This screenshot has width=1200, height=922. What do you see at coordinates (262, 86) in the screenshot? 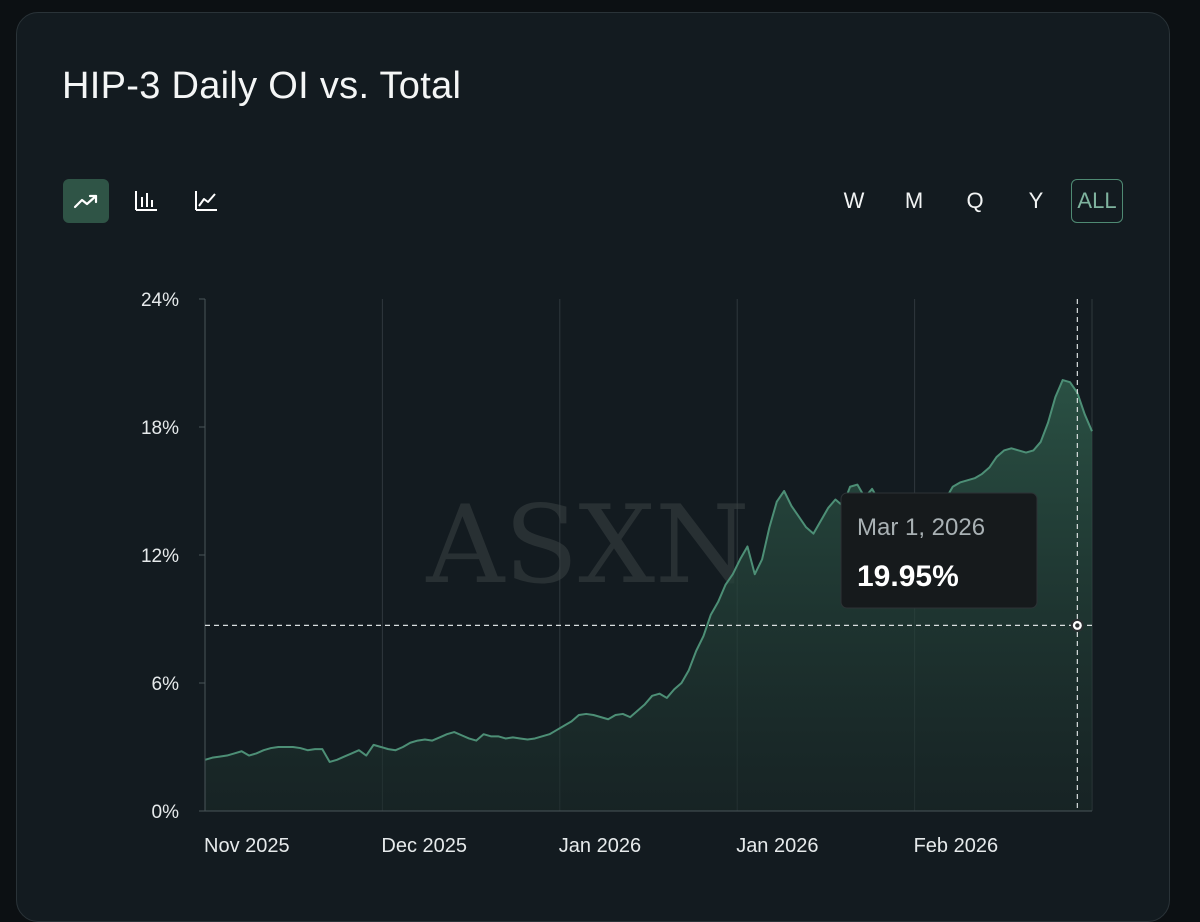
I see `card-title: HIP-3 Daily OI vs. Total` at bounding box center [262, 86].